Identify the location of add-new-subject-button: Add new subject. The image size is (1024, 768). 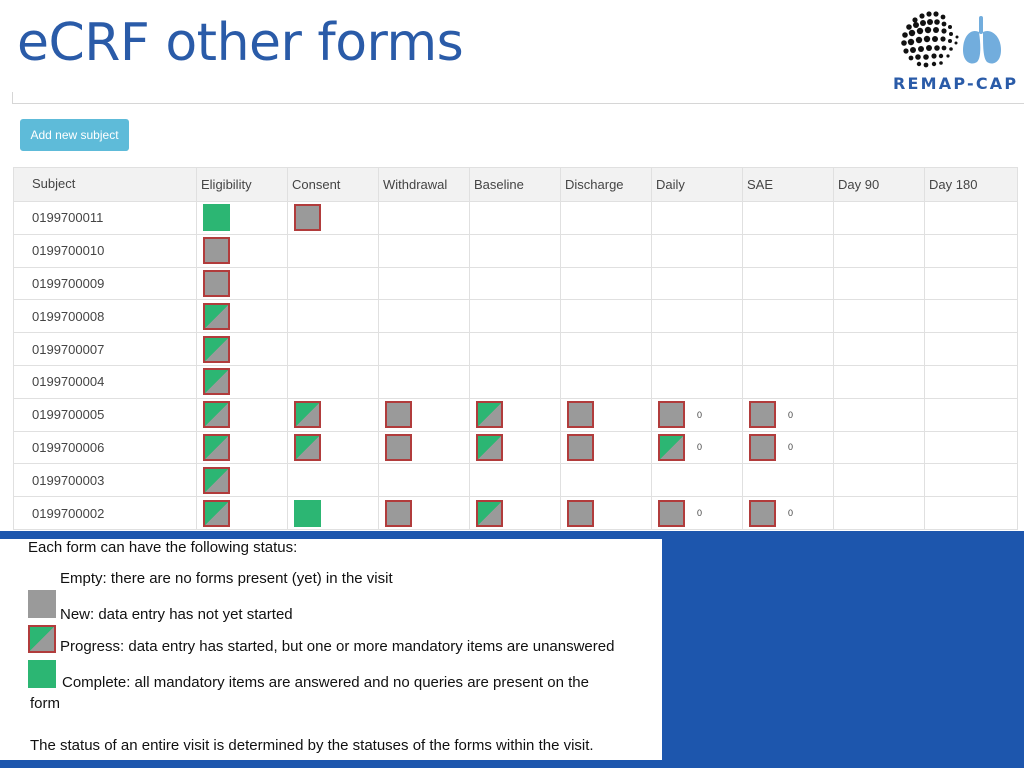
(74, 135).